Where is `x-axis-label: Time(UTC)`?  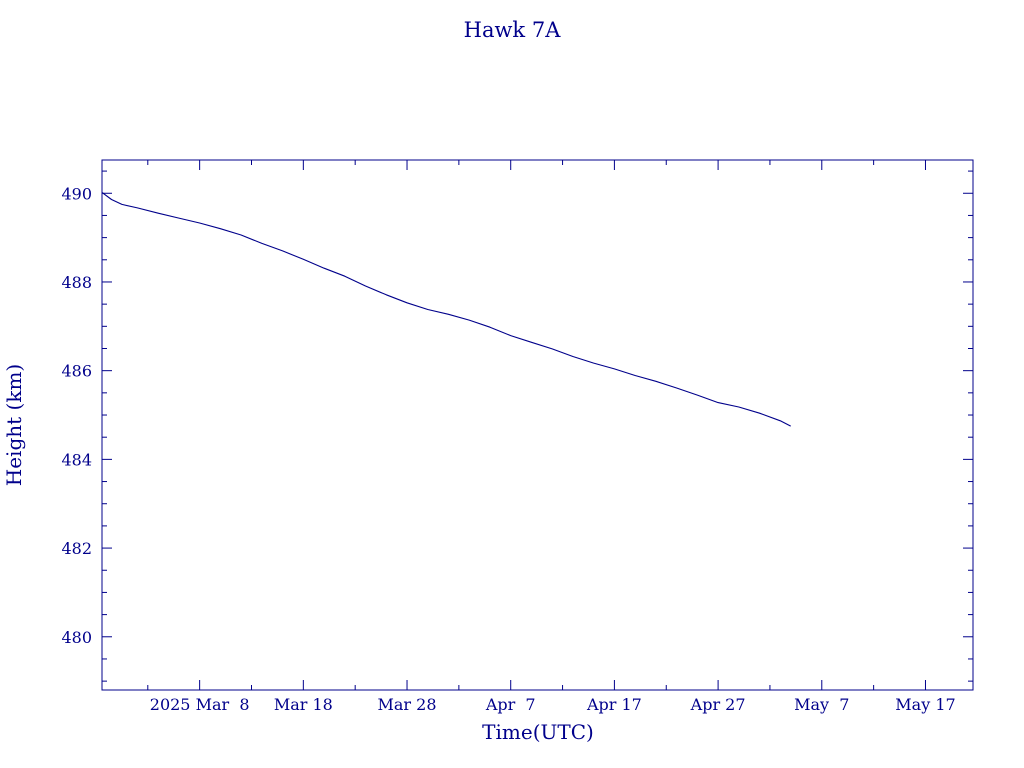
x-axis-label: Time(UTC) is located at coordinates (538, 732).